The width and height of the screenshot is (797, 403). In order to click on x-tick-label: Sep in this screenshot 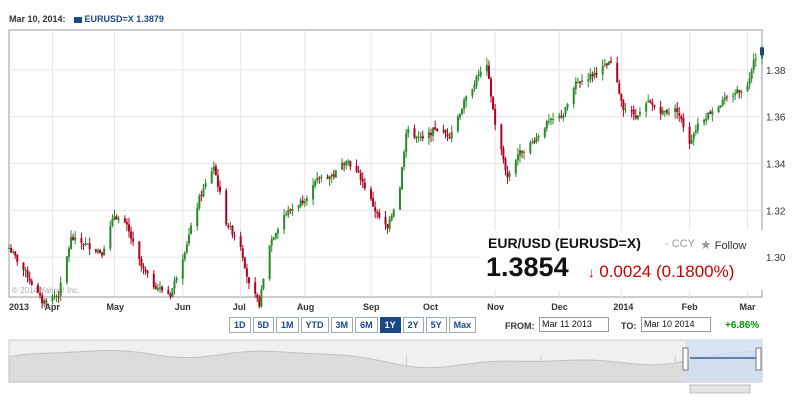, I will do `click(371, 307)`.